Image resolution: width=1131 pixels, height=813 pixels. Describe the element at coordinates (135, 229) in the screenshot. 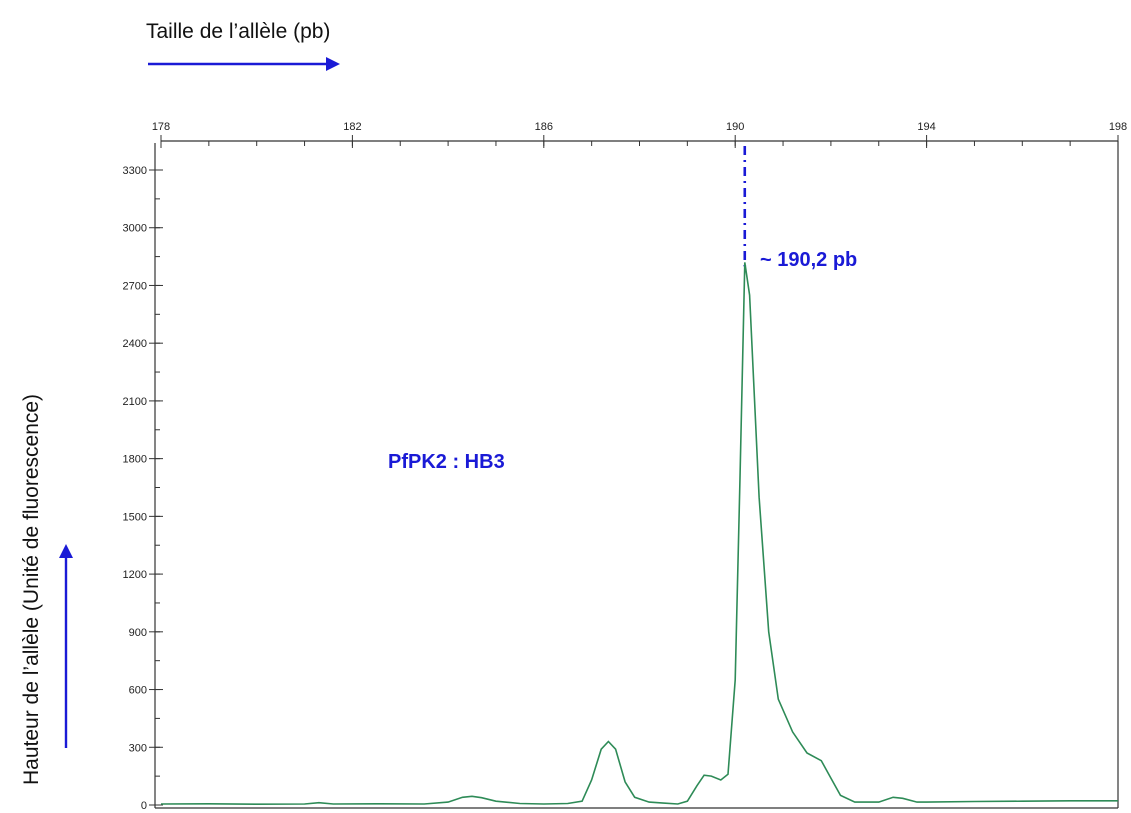

I see `y-tick-label: 3000` at that location.